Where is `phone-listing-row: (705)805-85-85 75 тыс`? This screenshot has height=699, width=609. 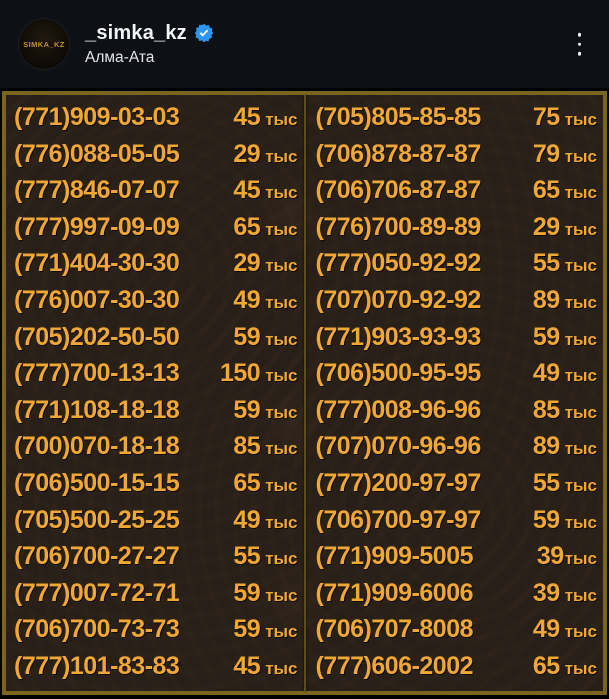 phone-listing-row: (705)805-85-85 75 тыс is located at coordinates (457, 117).